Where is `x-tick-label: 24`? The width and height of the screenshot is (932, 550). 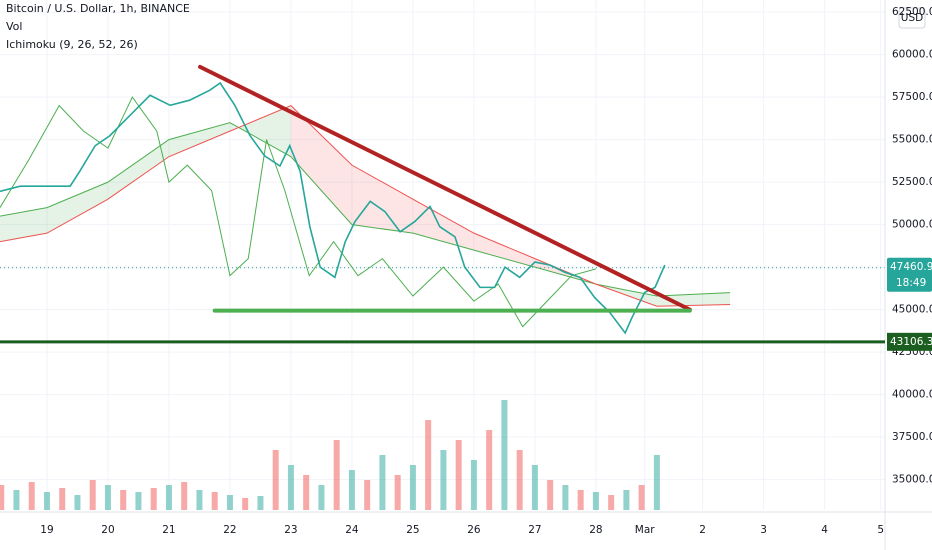
x-tick-label: 24 is located at coordinates (352, 530).